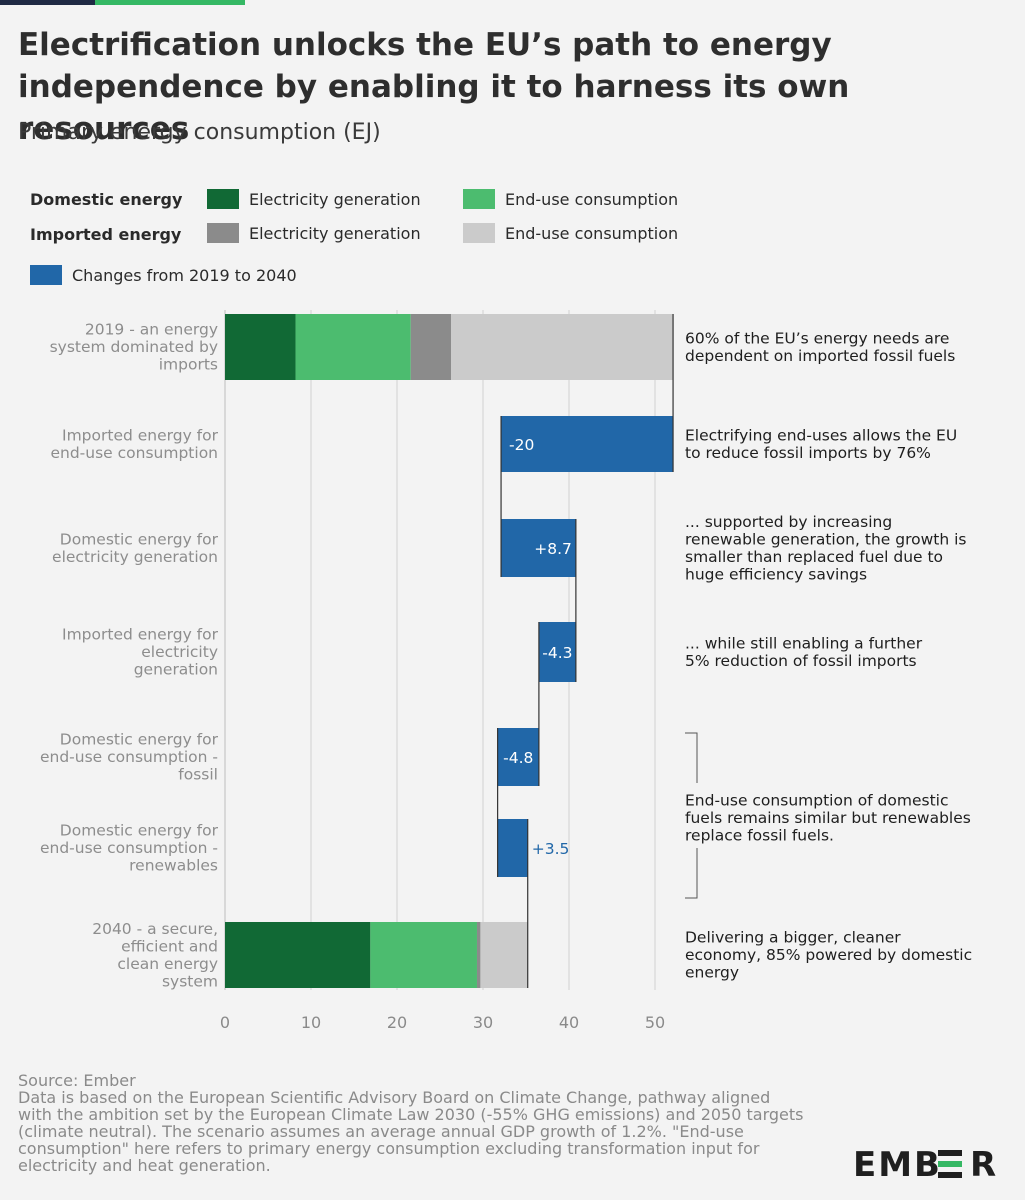 This screenshot has height=1200, width=1025. I want to click on bracket-top, so click(691, 757).